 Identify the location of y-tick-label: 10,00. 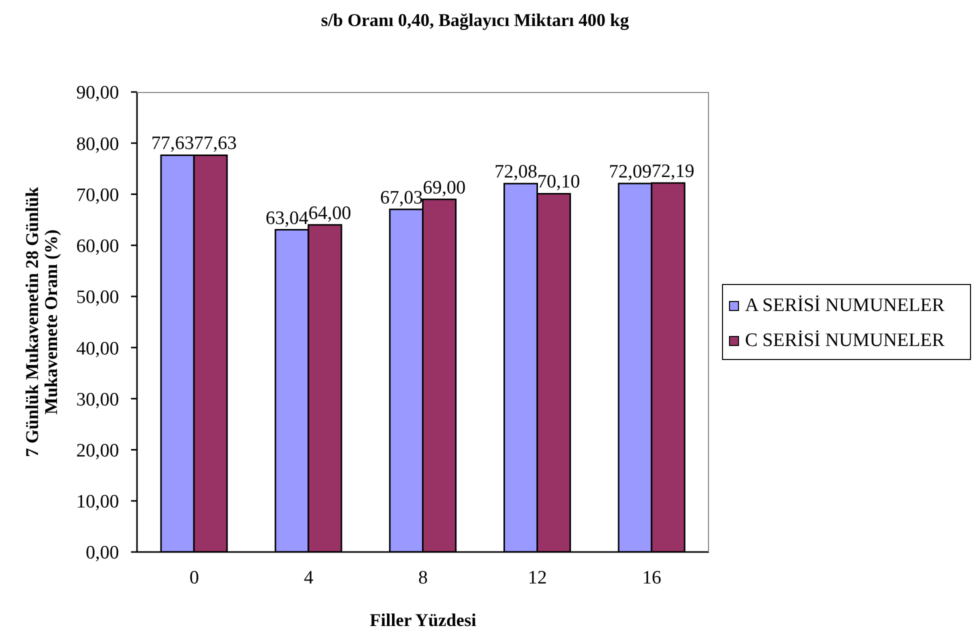
(97, 502).